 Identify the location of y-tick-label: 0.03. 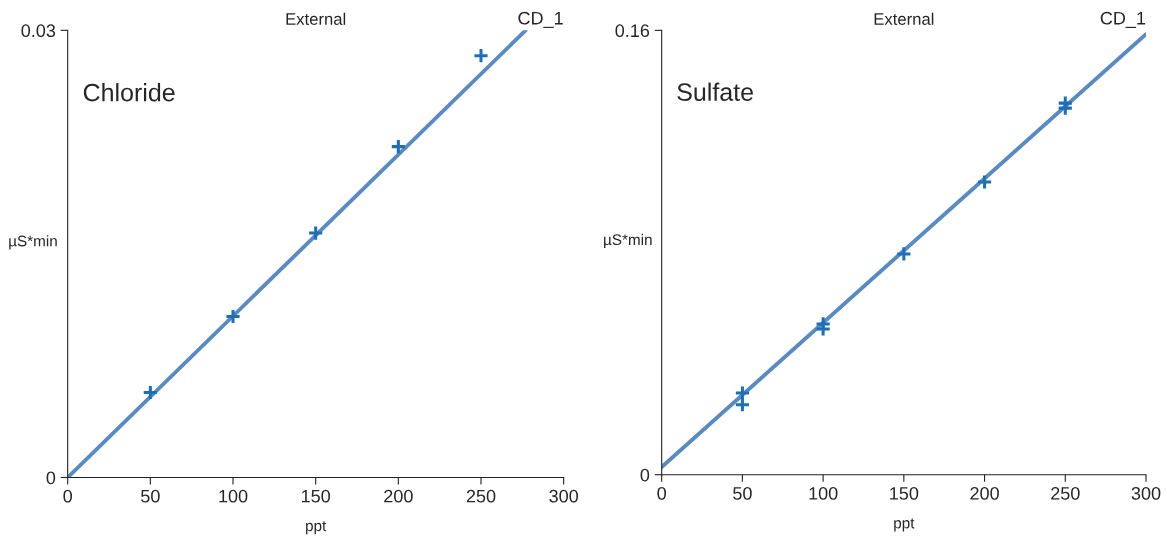
(38, 31).